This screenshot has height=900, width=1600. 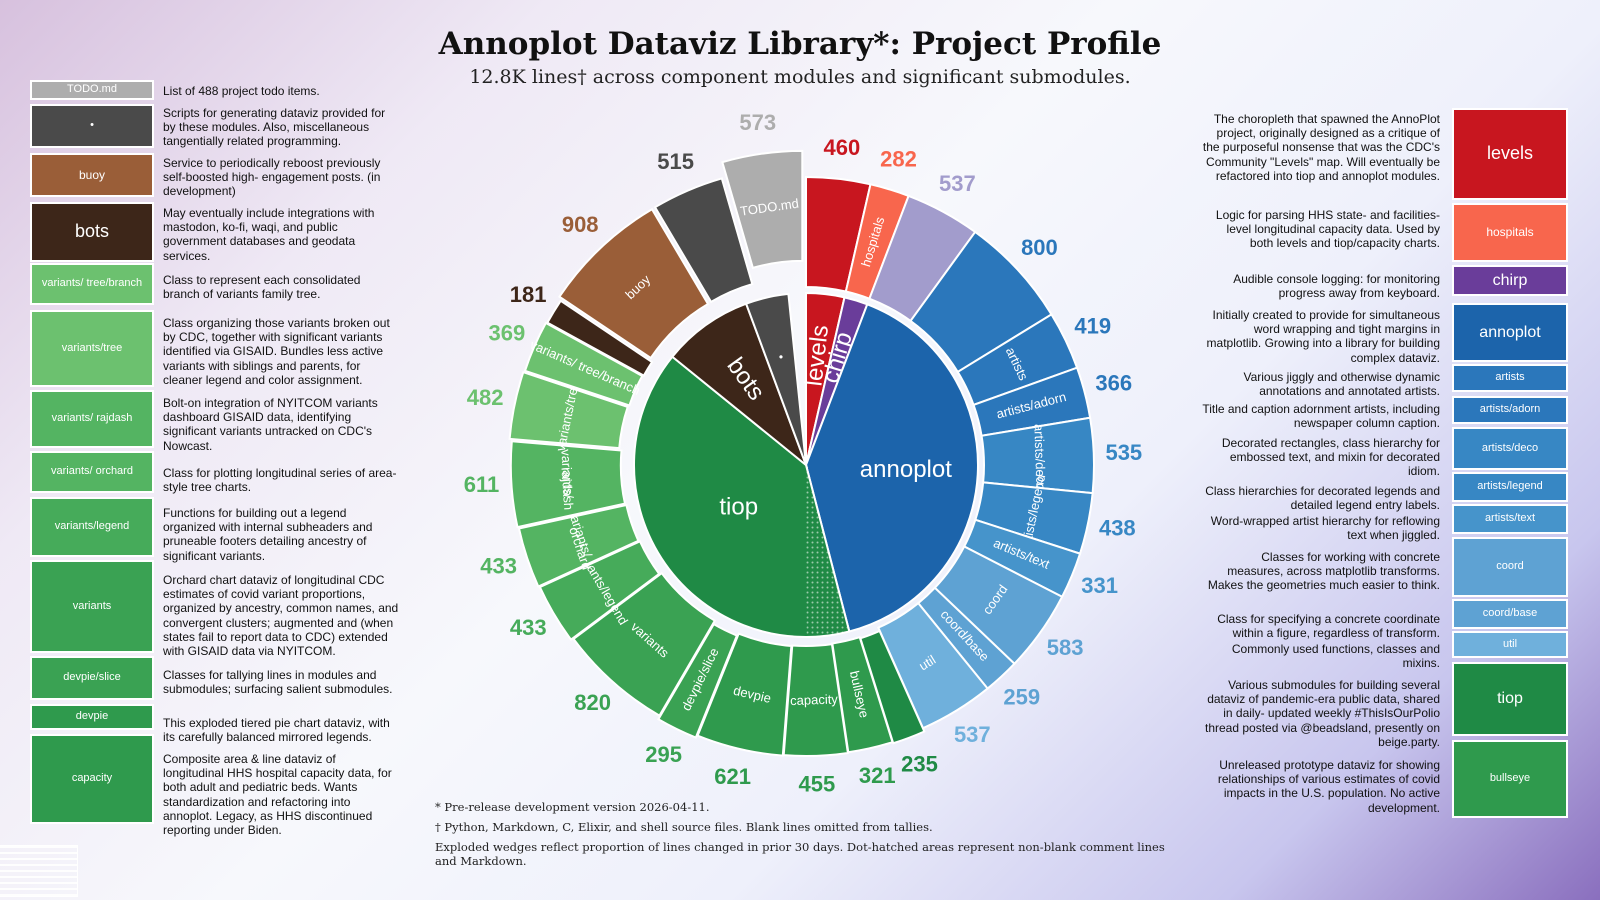 What do you see at coordinates (92, 606) in the screenshot?
I see `left-legend-swatch-variants: variants` at bounding box center [92, 606].